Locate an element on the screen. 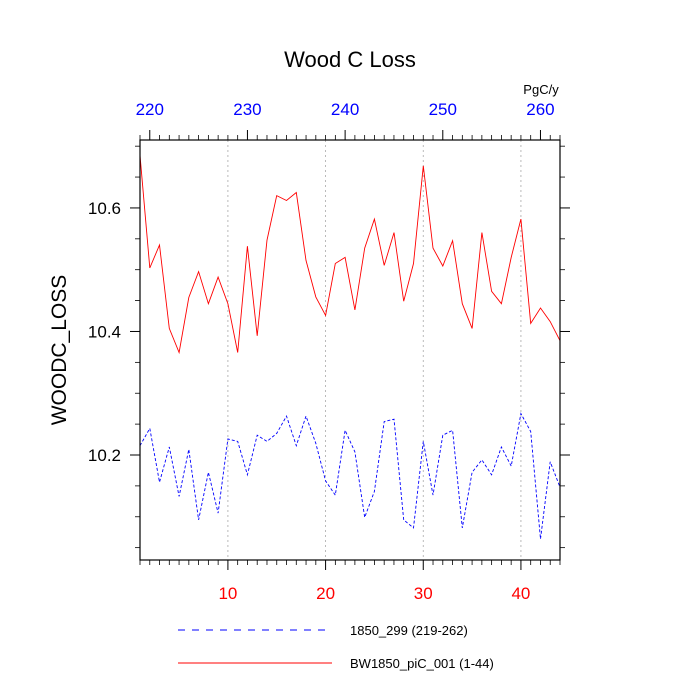 The width and height of the screenshot is (700, 700). x-tick-label-top: 230 is located at coordinates (247, 109).